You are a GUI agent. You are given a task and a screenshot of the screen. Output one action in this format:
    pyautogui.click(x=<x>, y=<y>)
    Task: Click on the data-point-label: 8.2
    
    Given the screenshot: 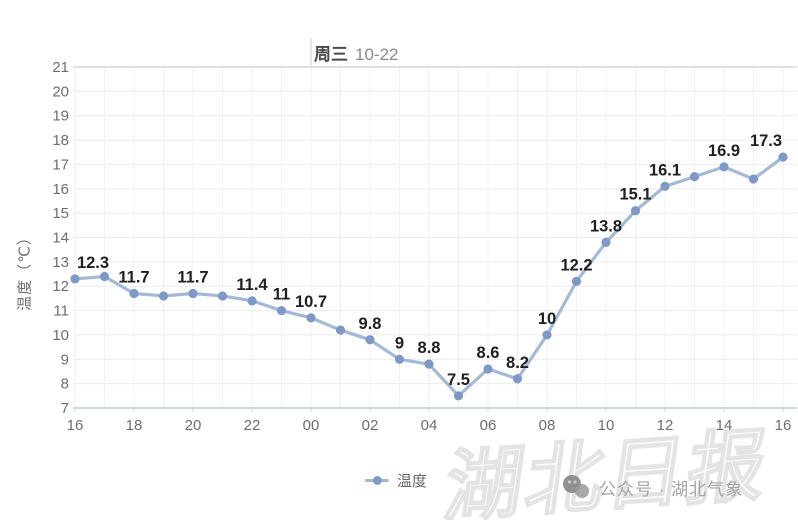 What is the action you would take?
    pyautogui.click(x=517, y=363)
    